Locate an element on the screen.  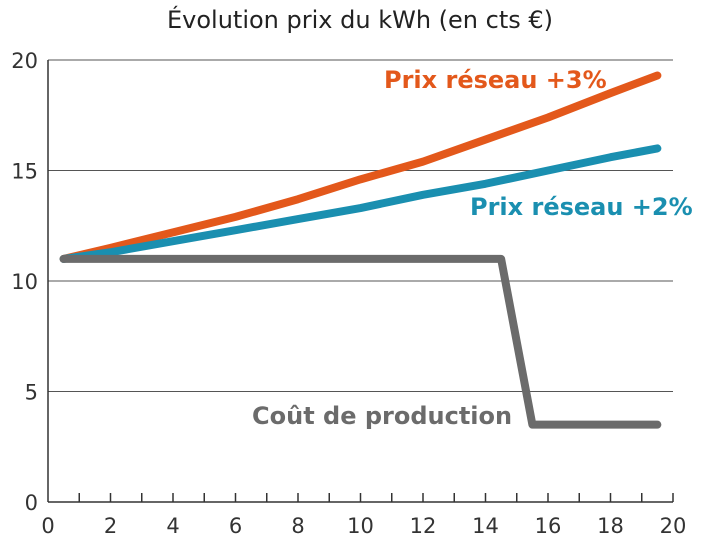
x-tick-label: 20 is located at coordinates (673, 526).